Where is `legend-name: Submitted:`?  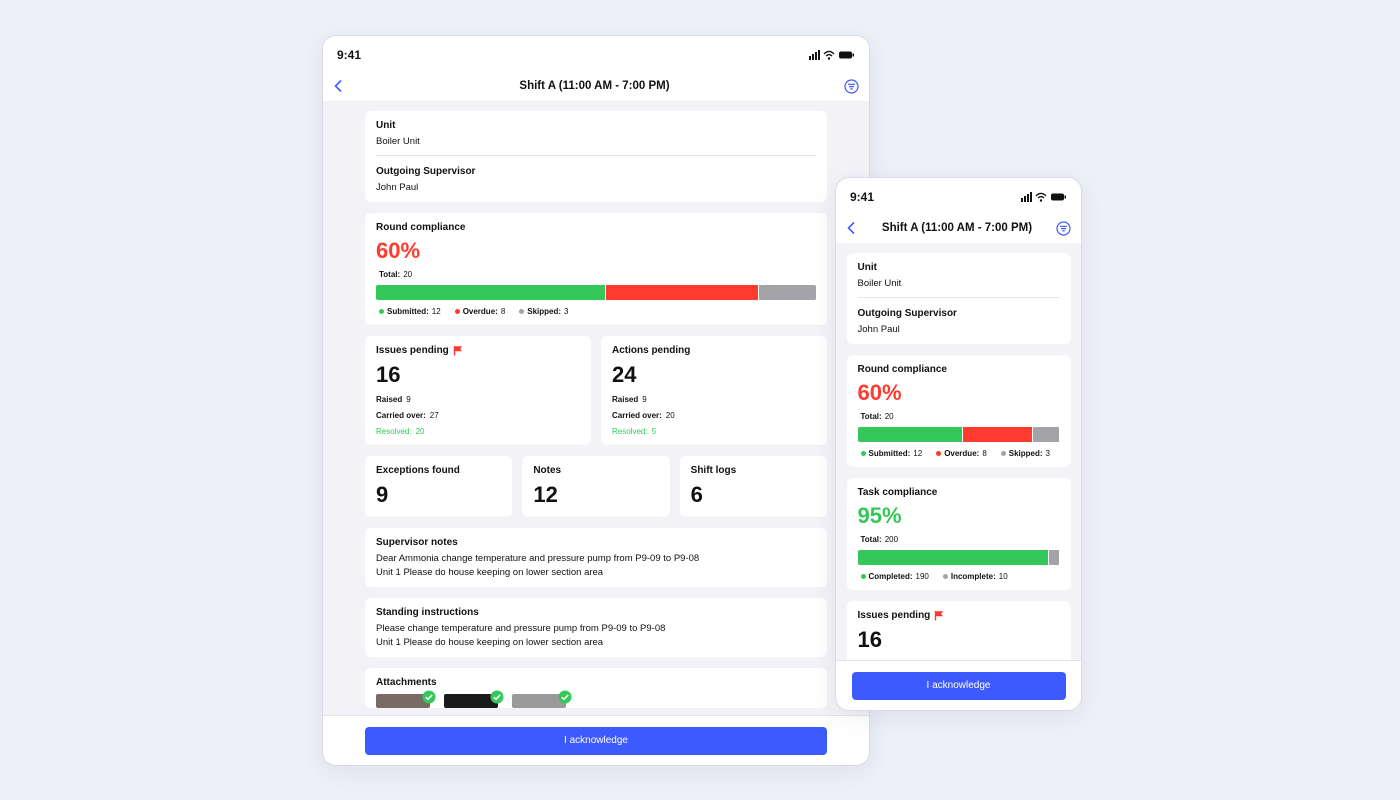
legend-name: Submitted: is located at coordinates (408, 311).